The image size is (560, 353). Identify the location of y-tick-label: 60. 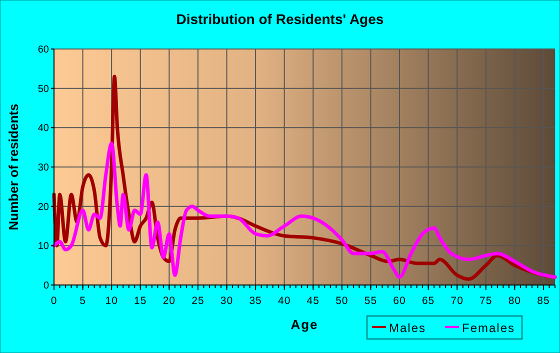
(44, 50).